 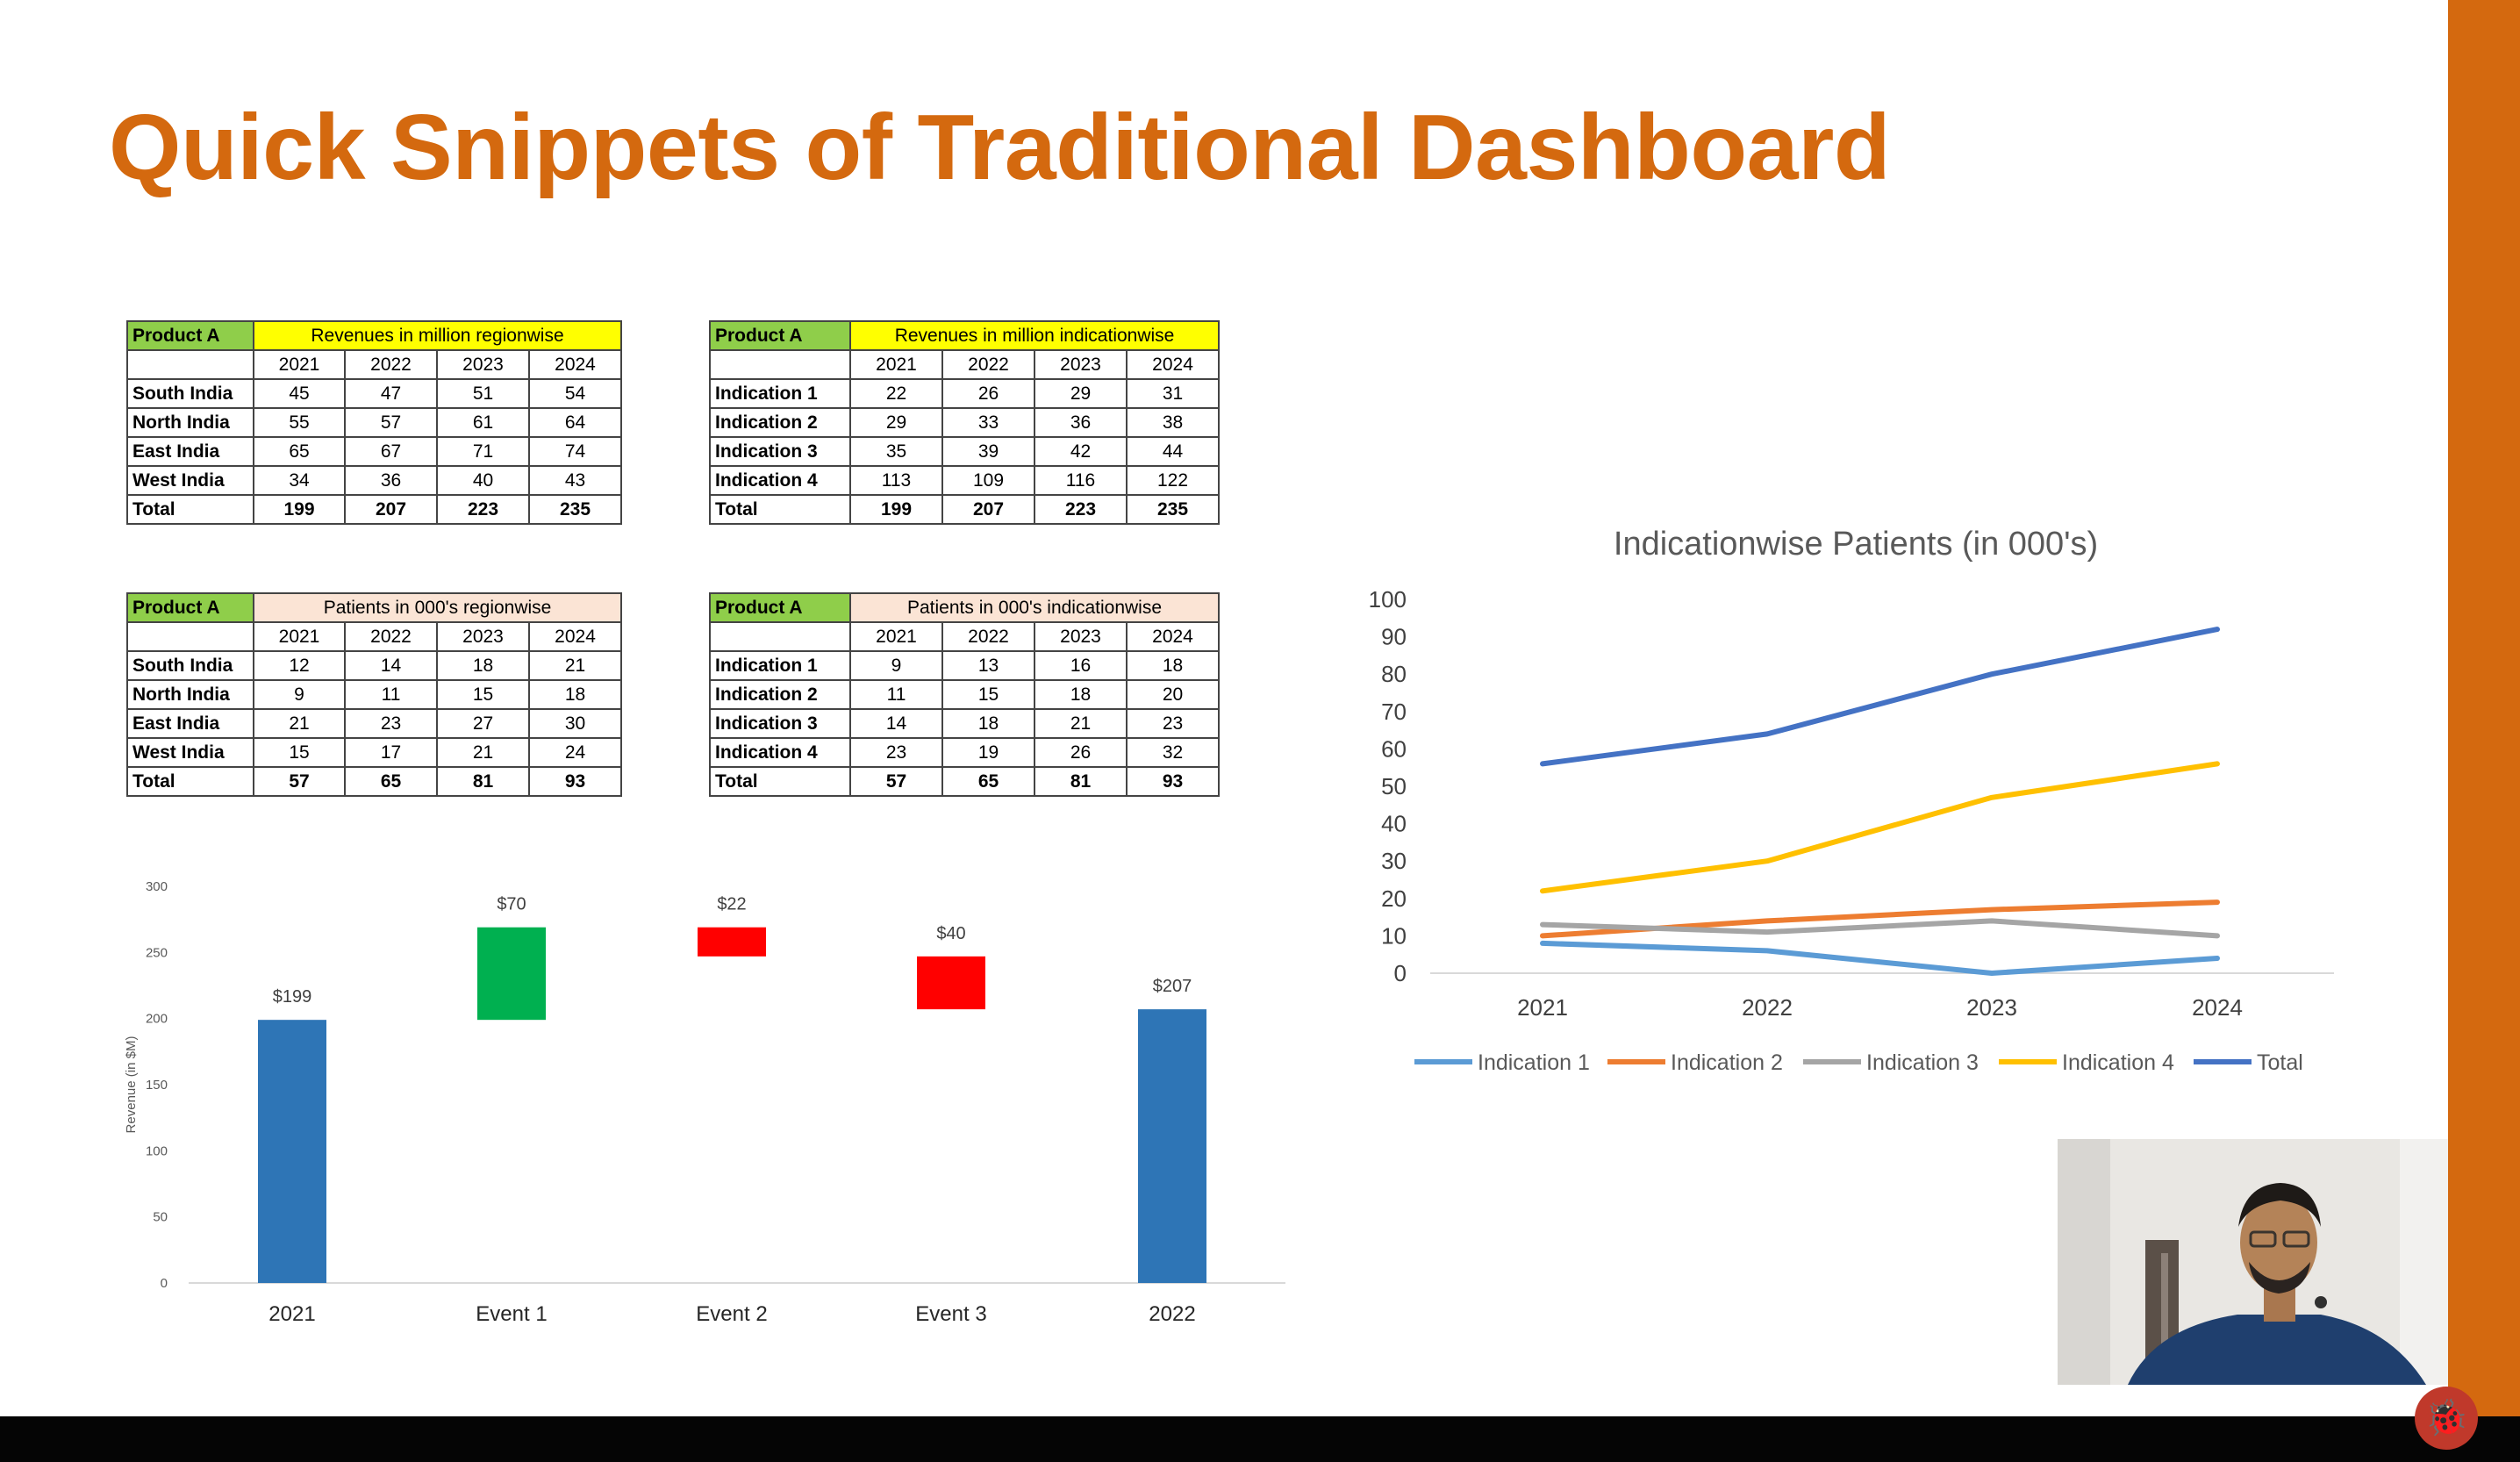 What do you see at coordinates (157, 886) in the screenshot?
I see `y-tick-label: 300` at bounding box center [157, 886].